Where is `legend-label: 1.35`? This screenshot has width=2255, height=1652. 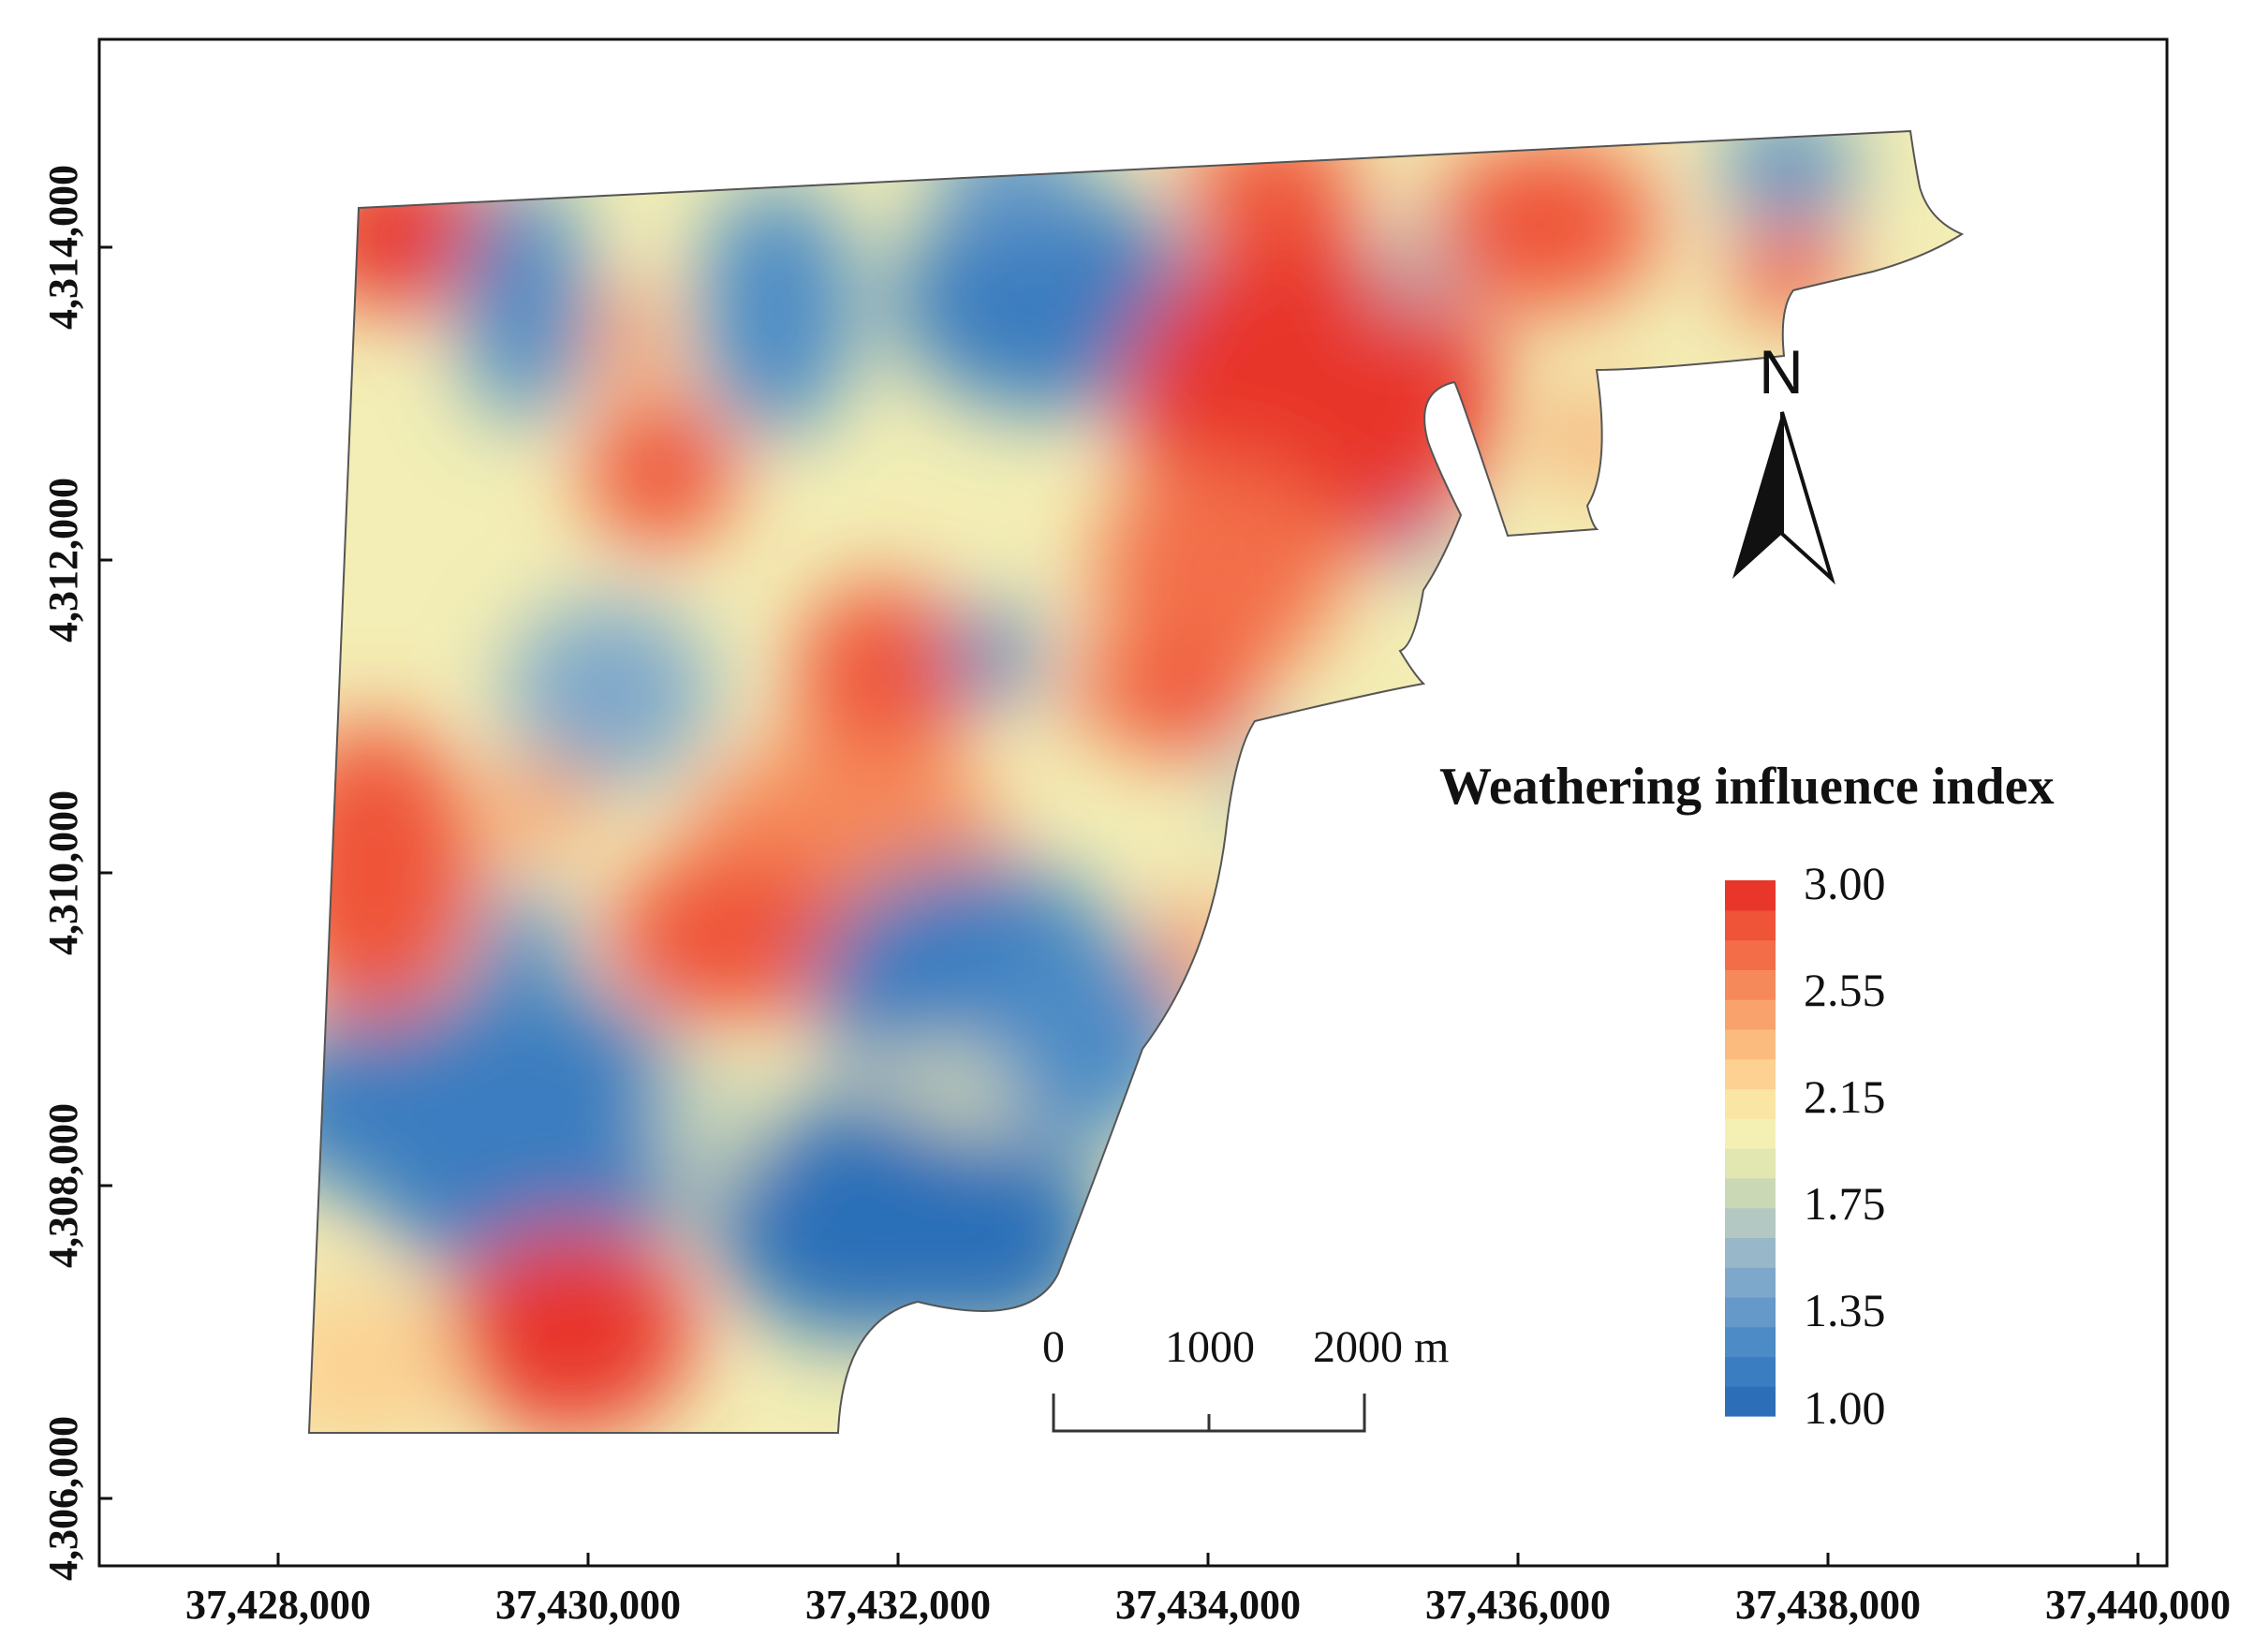
legend-label: 1.35 is located at coordinates (1845, 1310).